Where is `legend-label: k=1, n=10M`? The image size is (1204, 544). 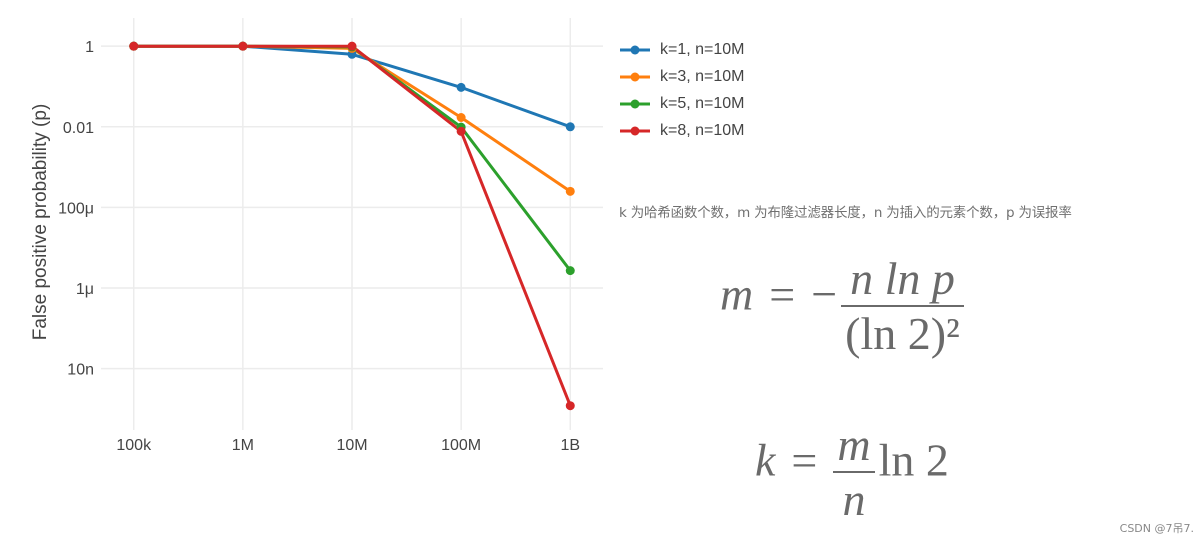 legend-label: k=1, n=10M is located at coordinates (702, 49).